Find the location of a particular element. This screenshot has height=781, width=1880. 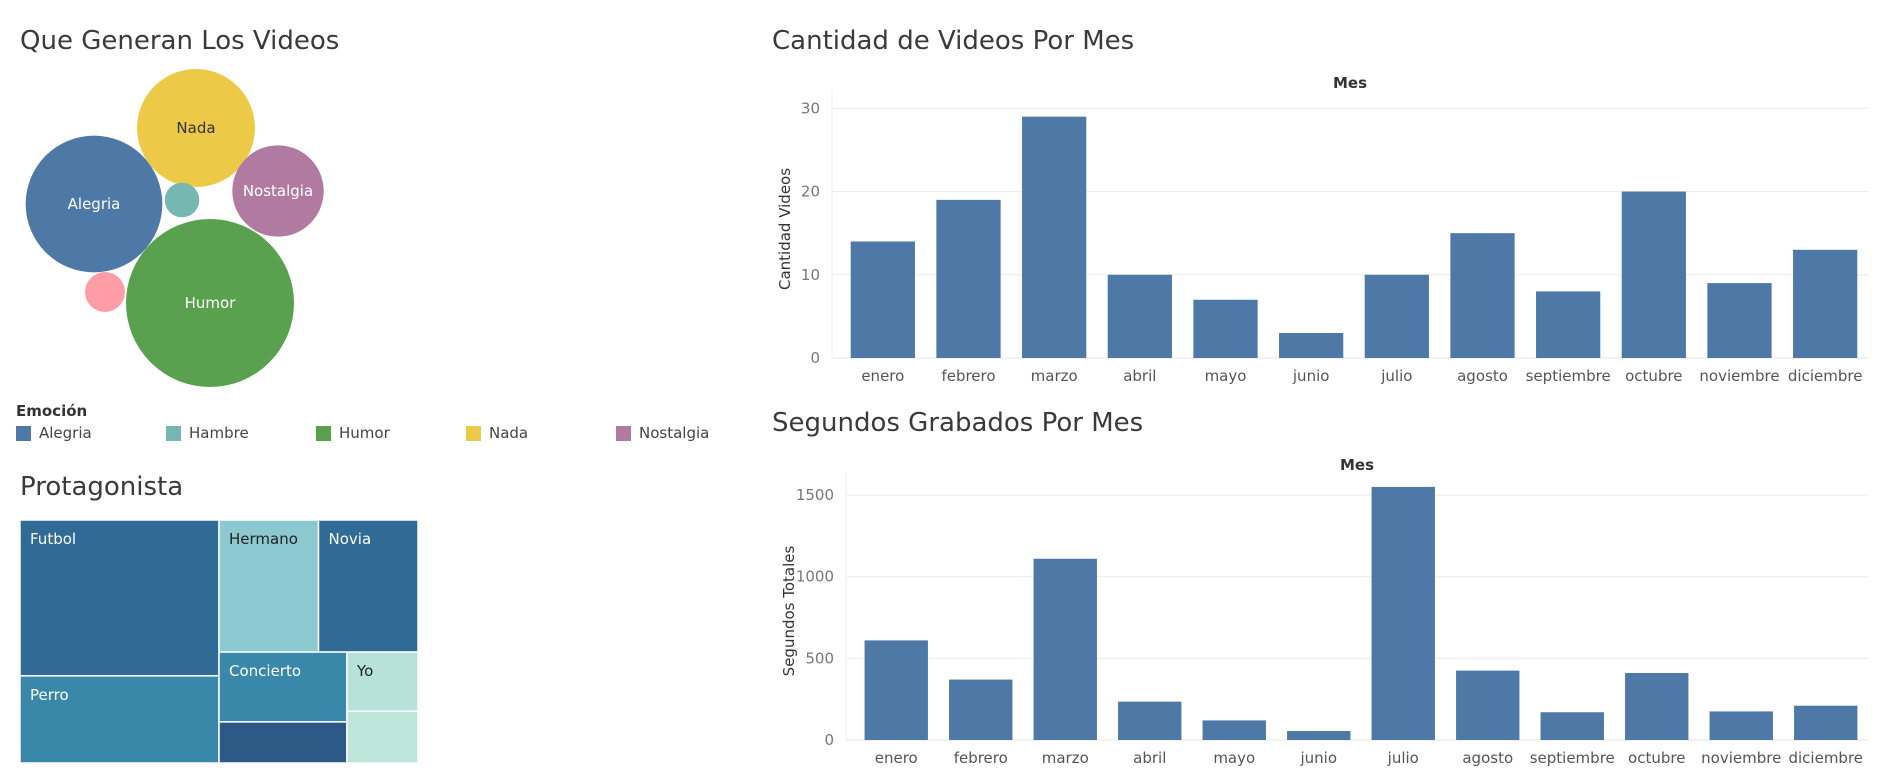

seconds-bar-diciembre is located at coordinates (1826, 722).